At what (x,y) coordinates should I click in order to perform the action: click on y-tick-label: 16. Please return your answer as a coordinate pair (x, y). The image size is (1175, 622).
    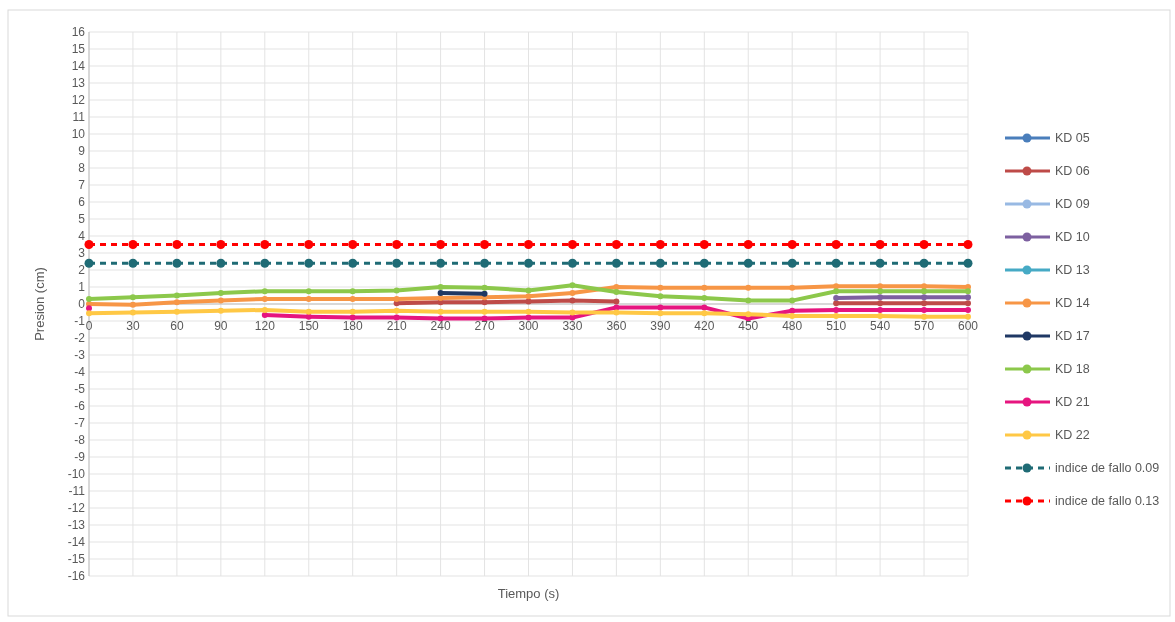
    Looking at the image, I should click on (78, 32).